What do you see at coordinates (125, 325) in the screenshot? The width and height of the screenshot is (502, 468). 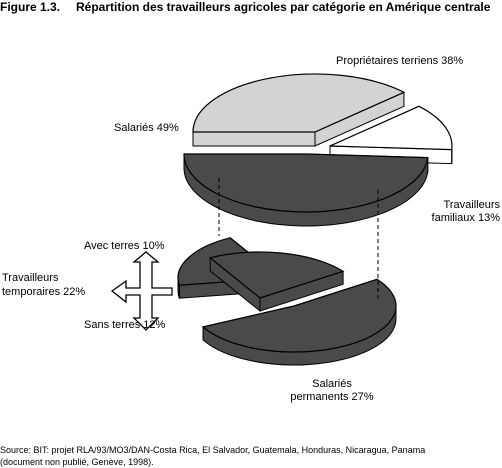 I see `label-sans-terres: Sans terres 12%` at bounding box center [125, 325].